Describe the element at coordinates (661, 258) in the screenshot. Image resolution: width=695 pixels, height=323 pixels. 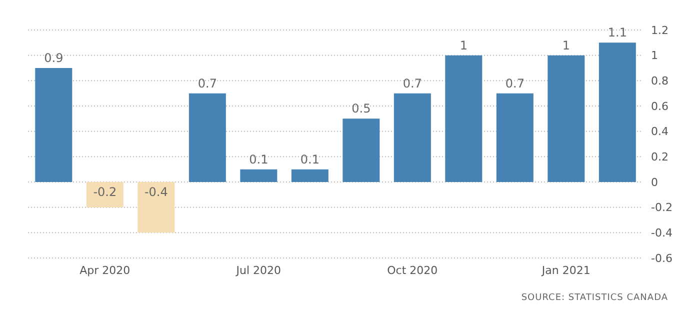
I see `y-tick-label: -0.6` at that location.